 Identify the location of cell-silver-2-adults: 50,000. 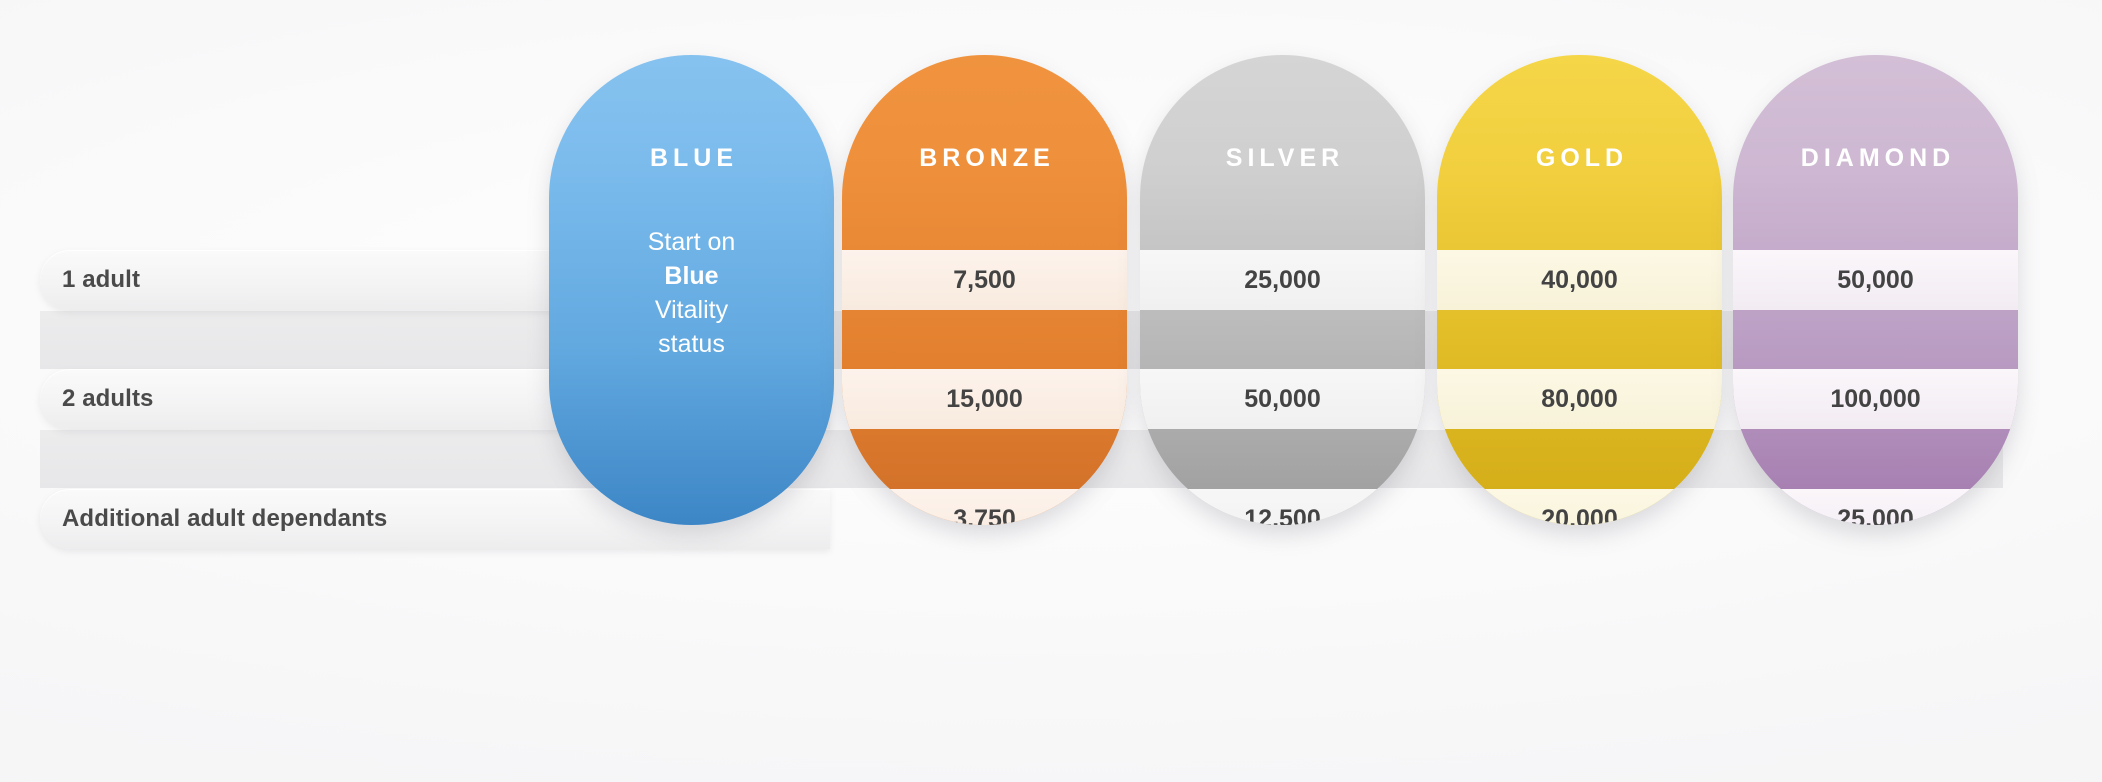
(1282, 399).